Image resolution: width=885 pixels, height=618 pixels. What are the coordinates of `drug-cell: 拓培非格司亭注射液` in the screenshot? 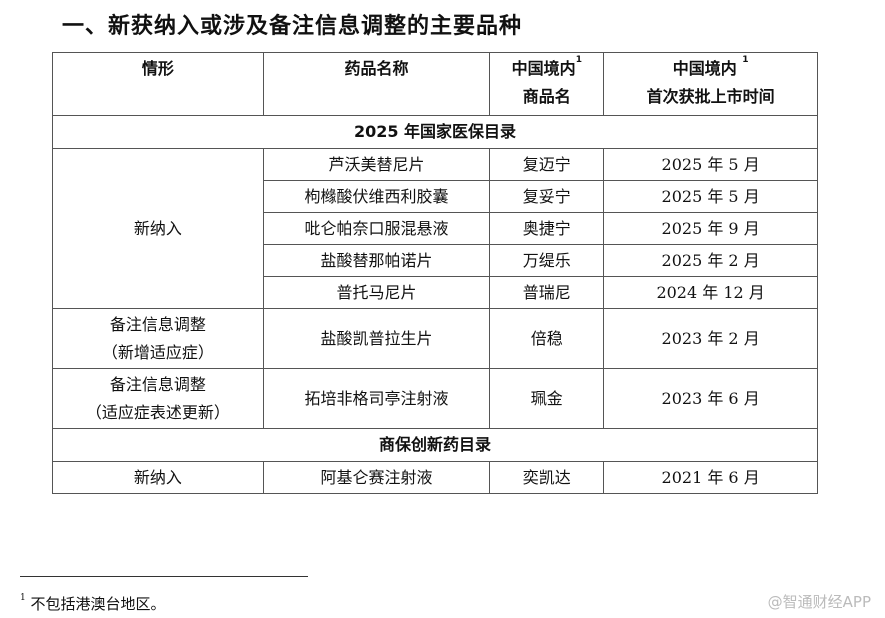 It's located at (376, 398).